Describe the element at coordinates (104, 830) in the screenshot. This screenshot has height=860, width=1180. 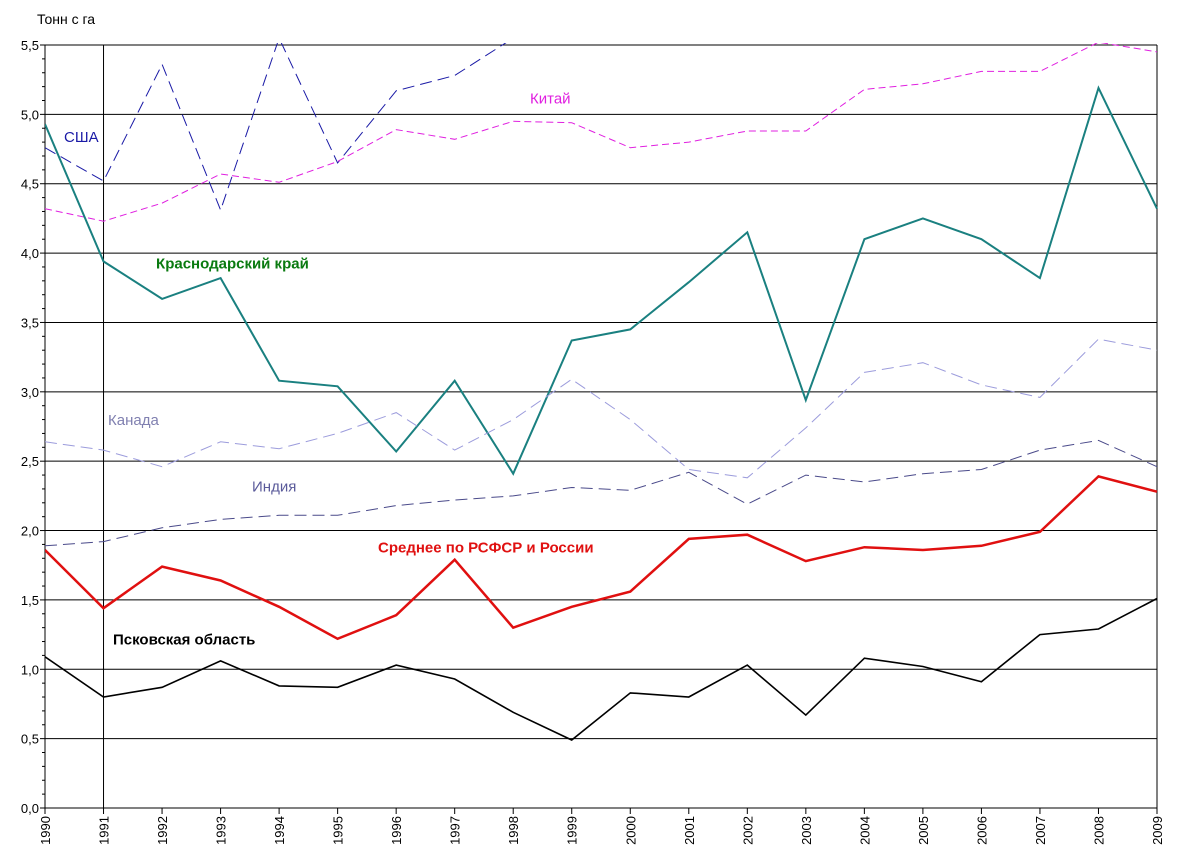
I see `x-tick-label: 1991` at that location.